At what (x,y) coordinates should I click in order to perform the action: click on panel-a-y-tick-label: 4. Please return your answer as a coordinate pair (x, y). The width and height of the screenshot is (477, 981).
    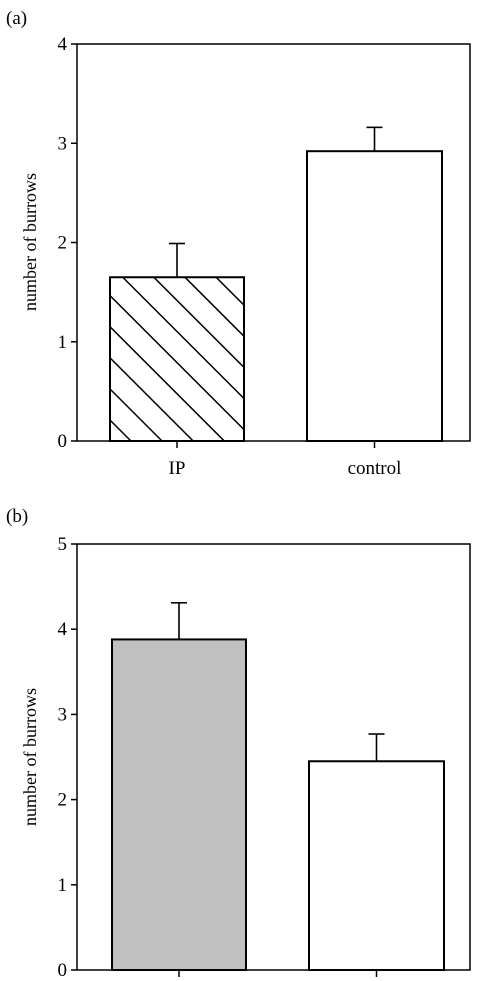
    Looking at the image, I should click on (63, 44).